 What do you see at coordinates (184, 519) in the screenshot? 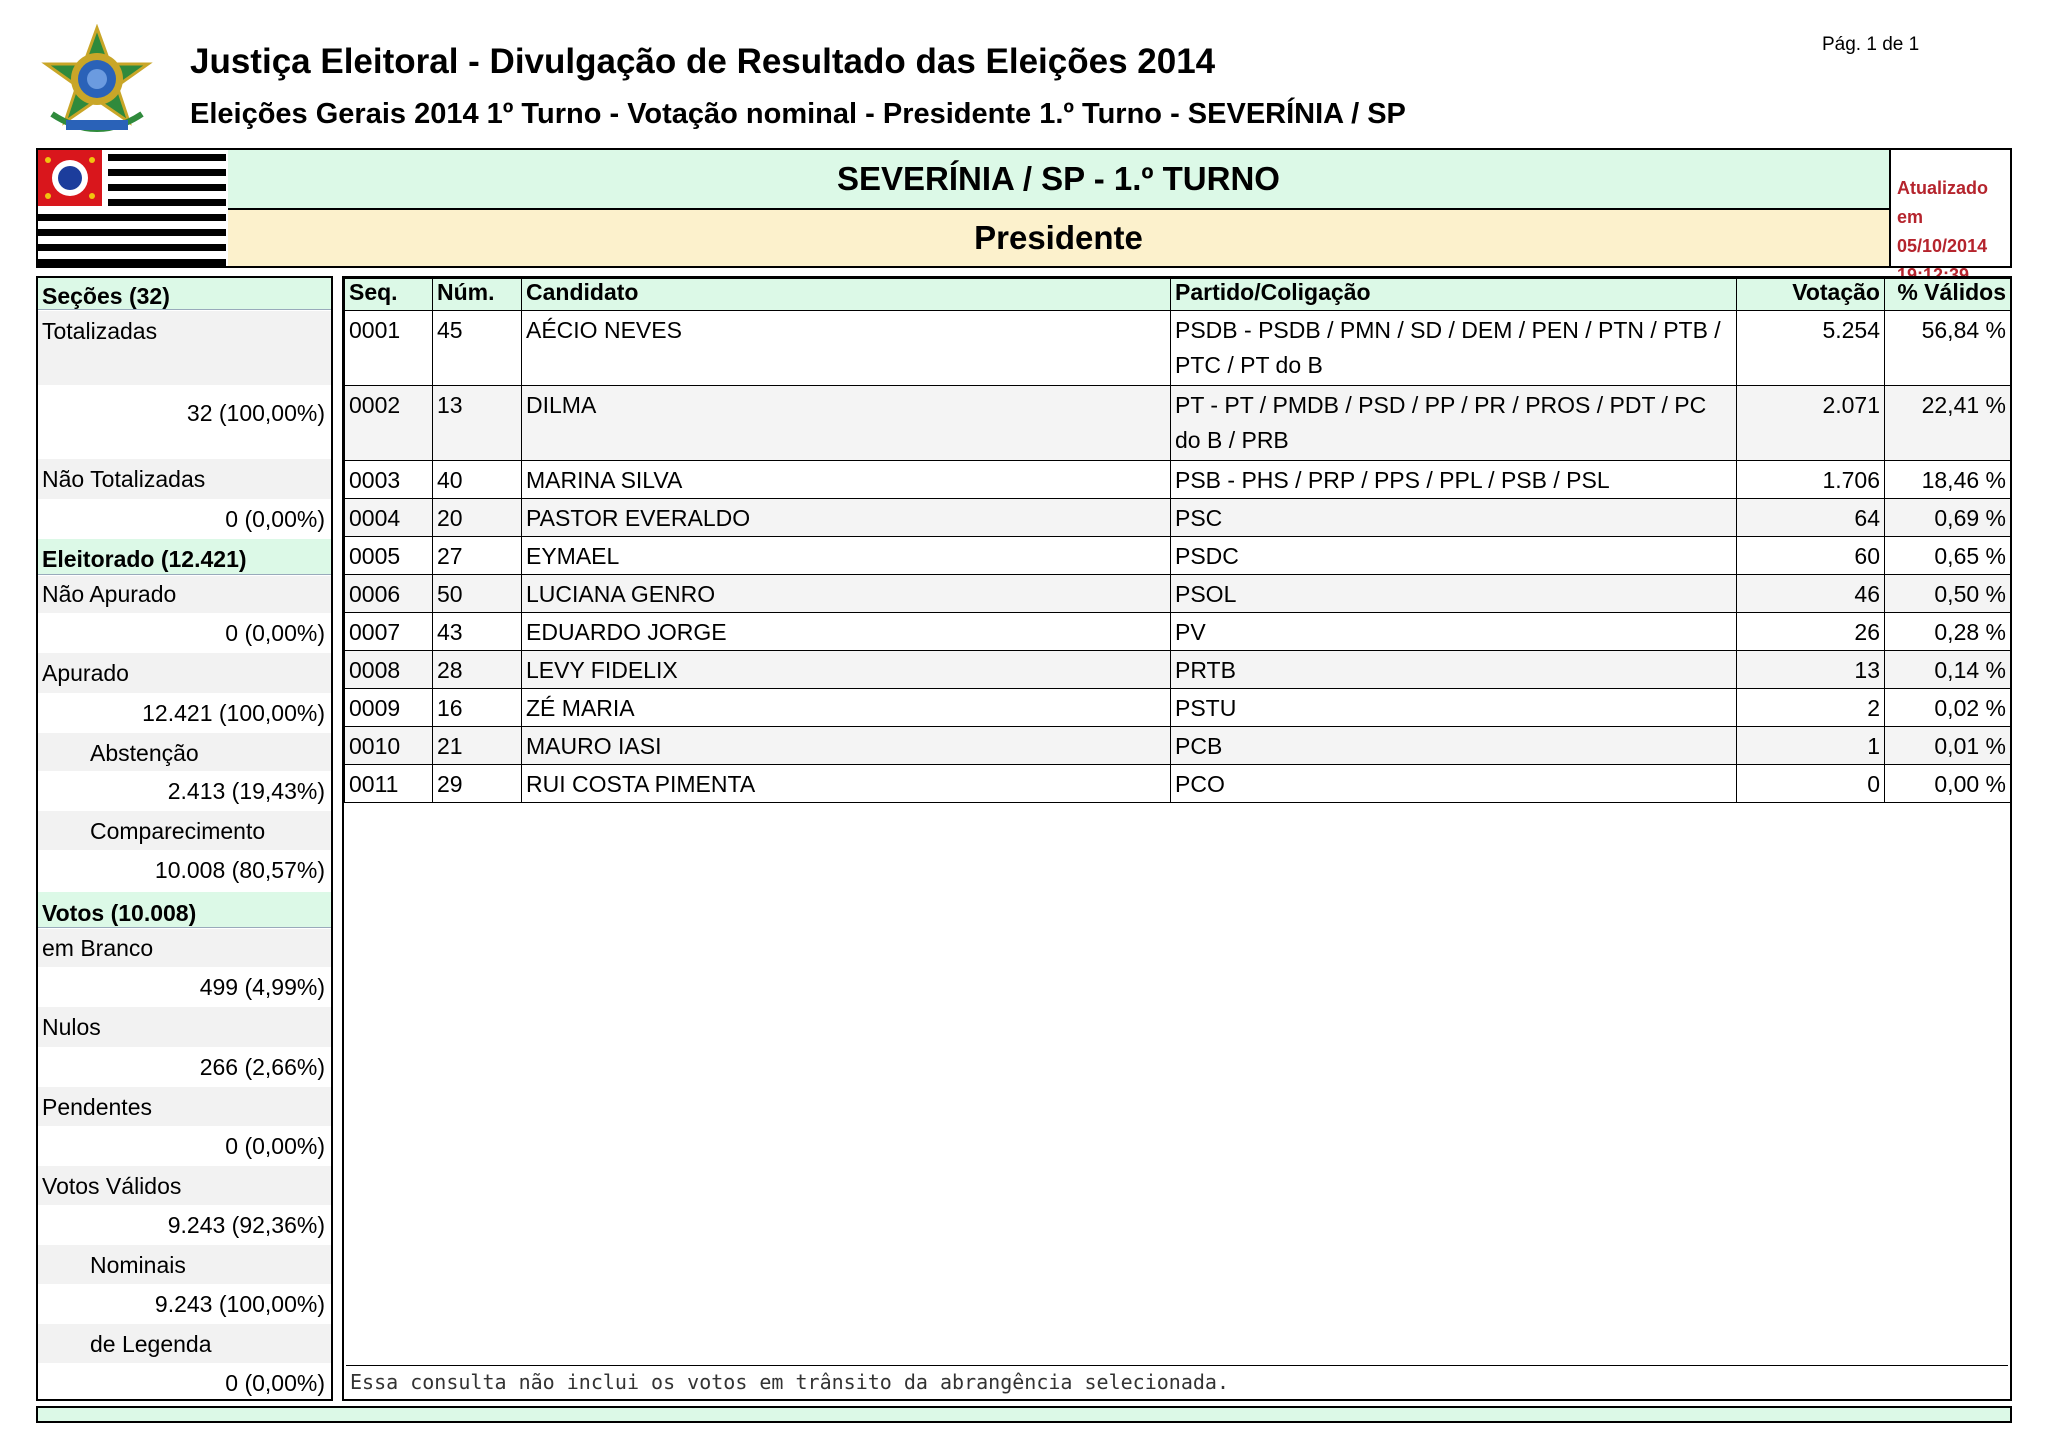
I see `nao-totalizadas-value: 0 (0,00%)` at bounding box center [184, 519].